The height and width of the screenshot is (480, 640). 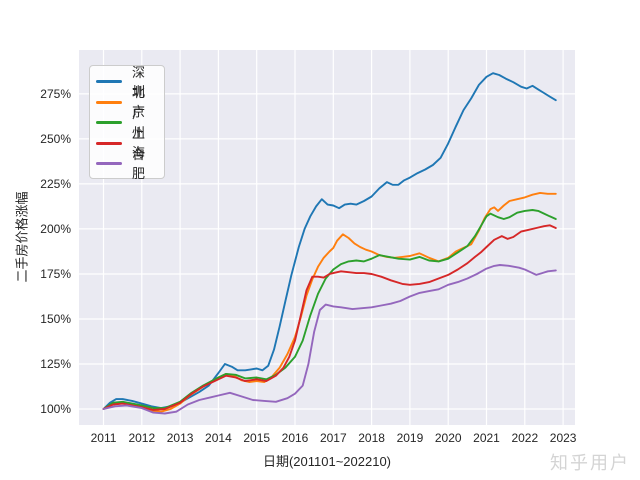 I want to click on x-tick-label: 2020, so click(x=448, y=438).